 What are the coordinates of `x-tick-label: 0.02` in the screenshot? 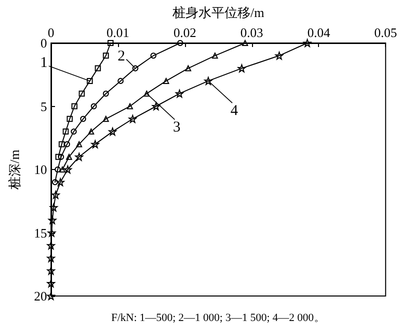 It's located at (184, 32).